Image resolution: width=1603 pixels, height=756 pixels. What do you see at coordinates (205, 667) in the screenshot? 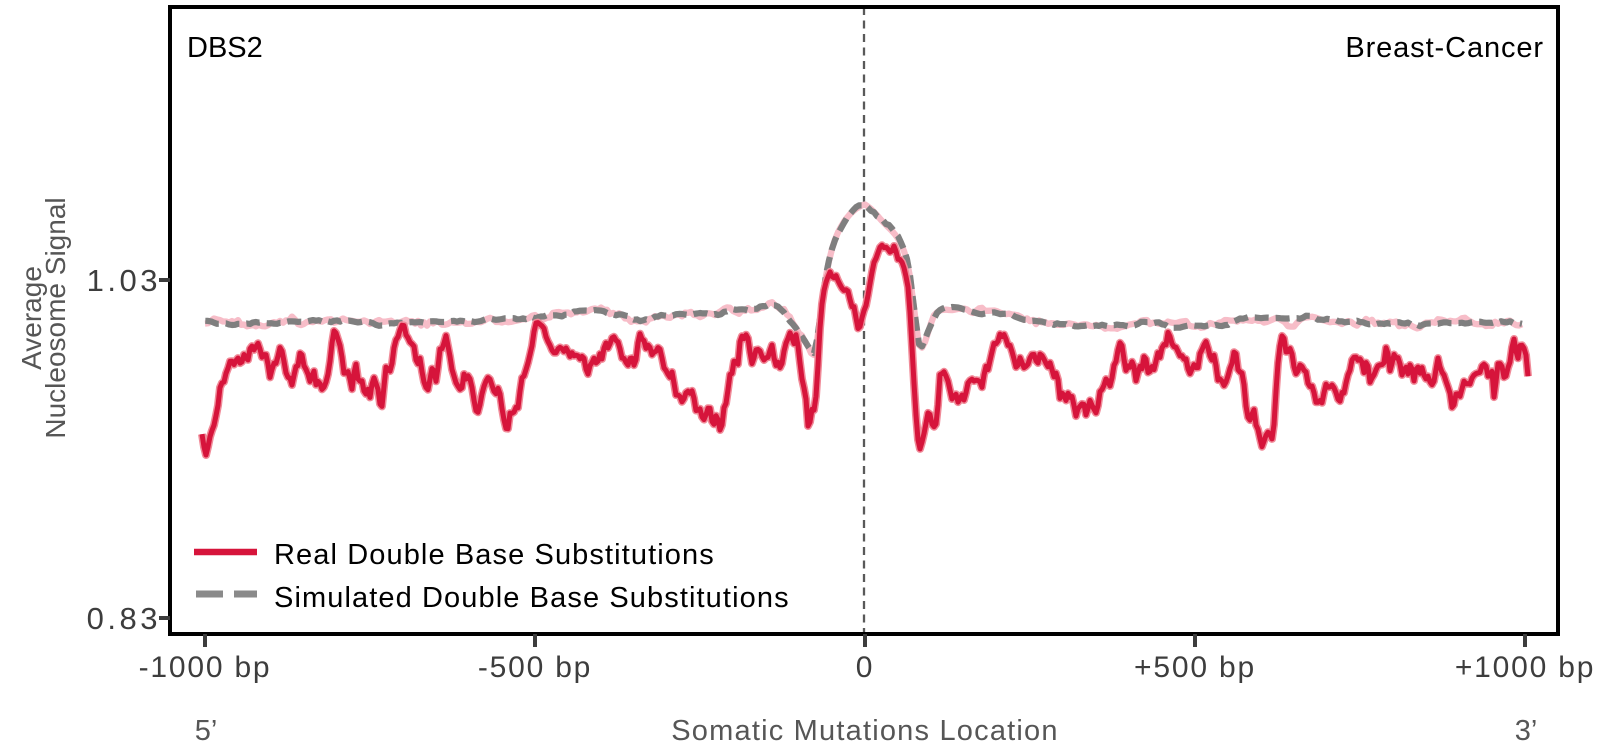
I see `svg-text: -1000 bp` at bounding box center [205, 667].